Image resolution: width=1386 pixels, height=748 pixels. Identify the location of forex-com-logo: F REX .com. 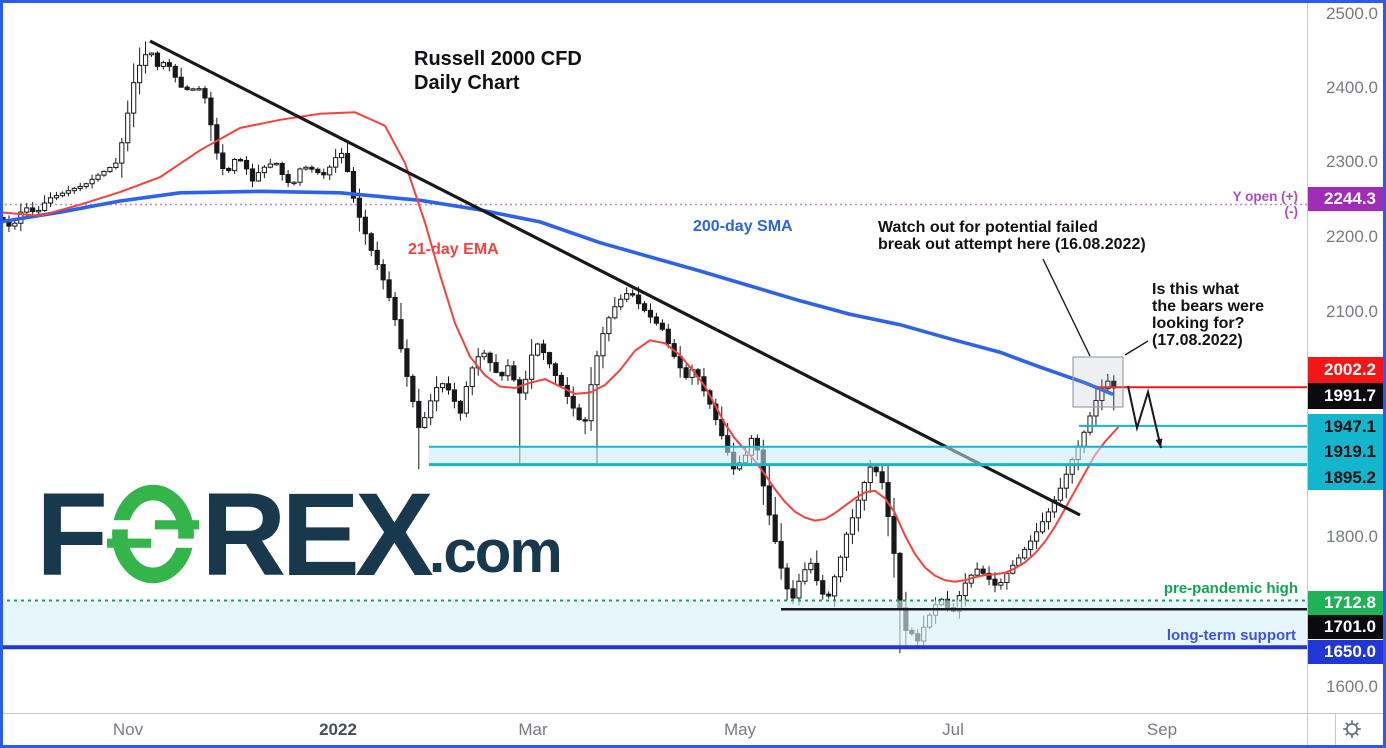
(299, 535).